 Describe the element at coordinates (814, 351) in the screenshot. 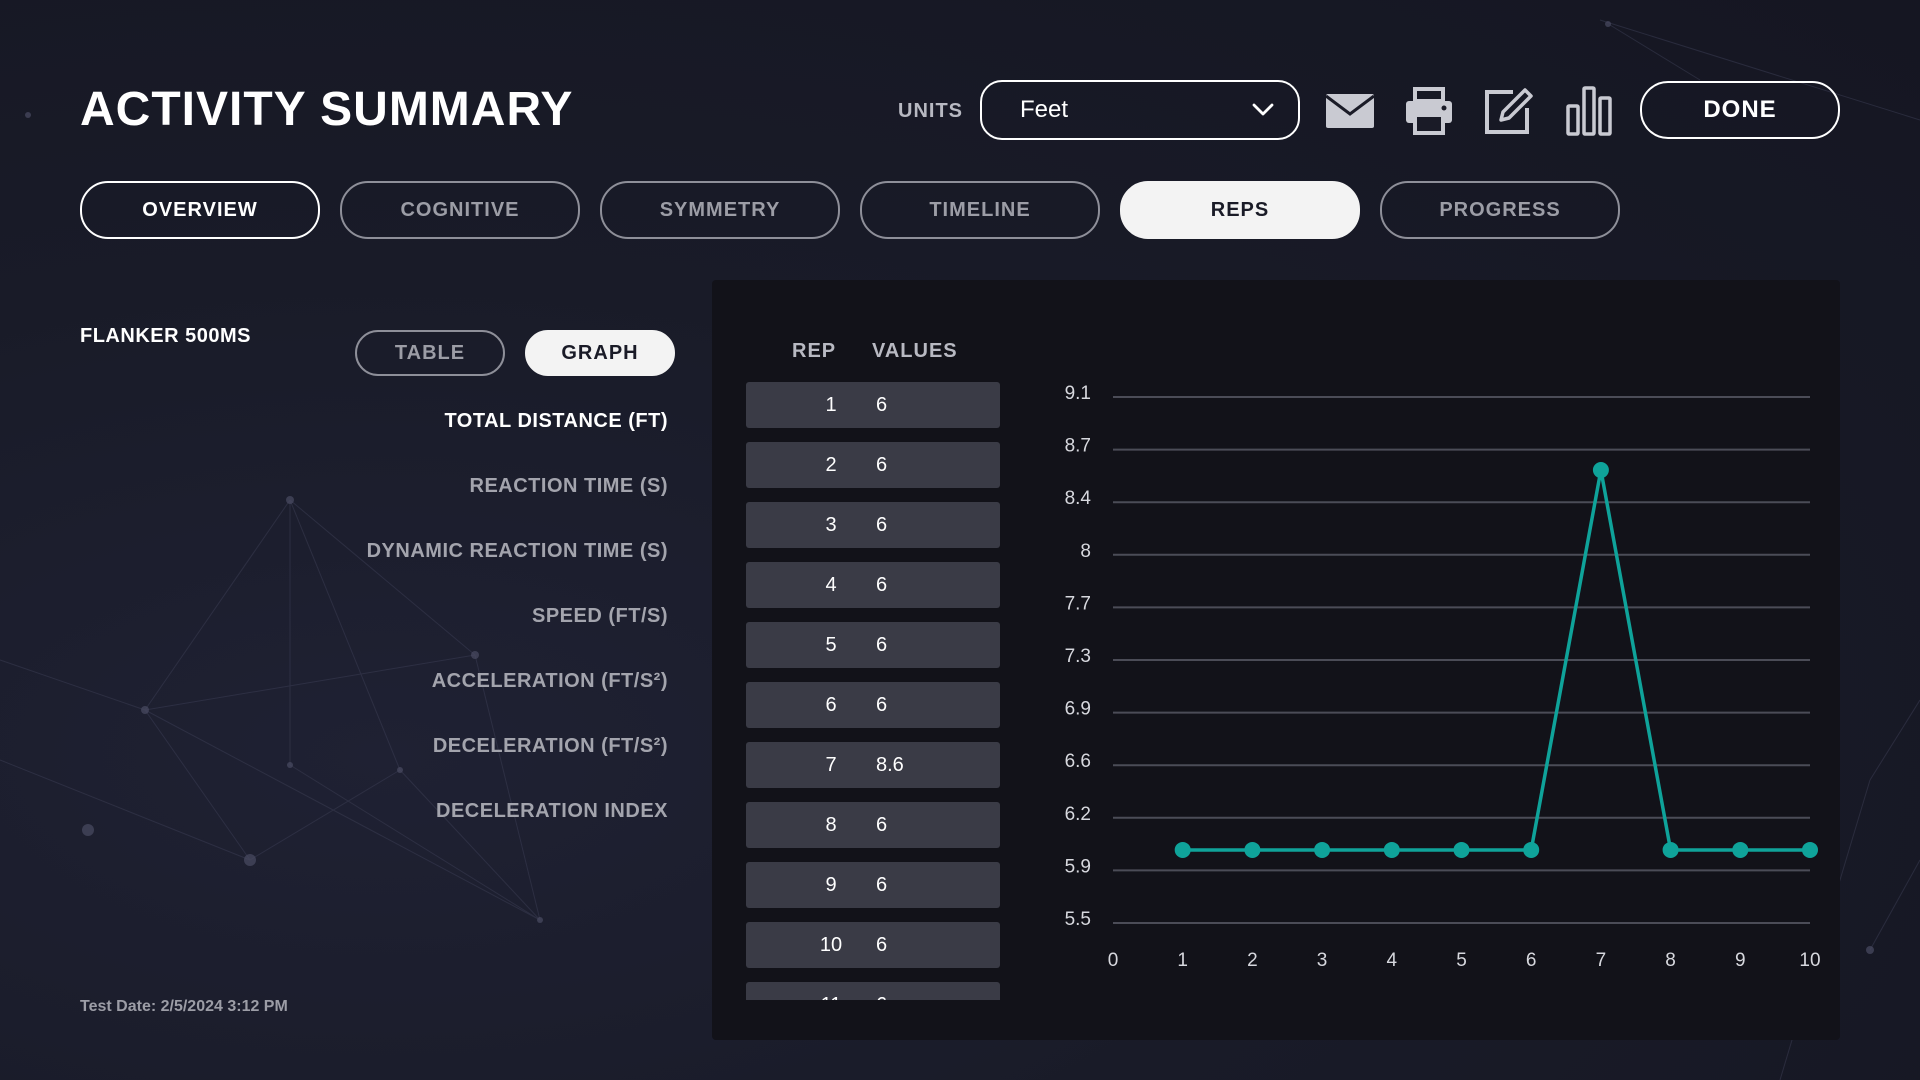

I see `rep-column-header: REP` at that location.